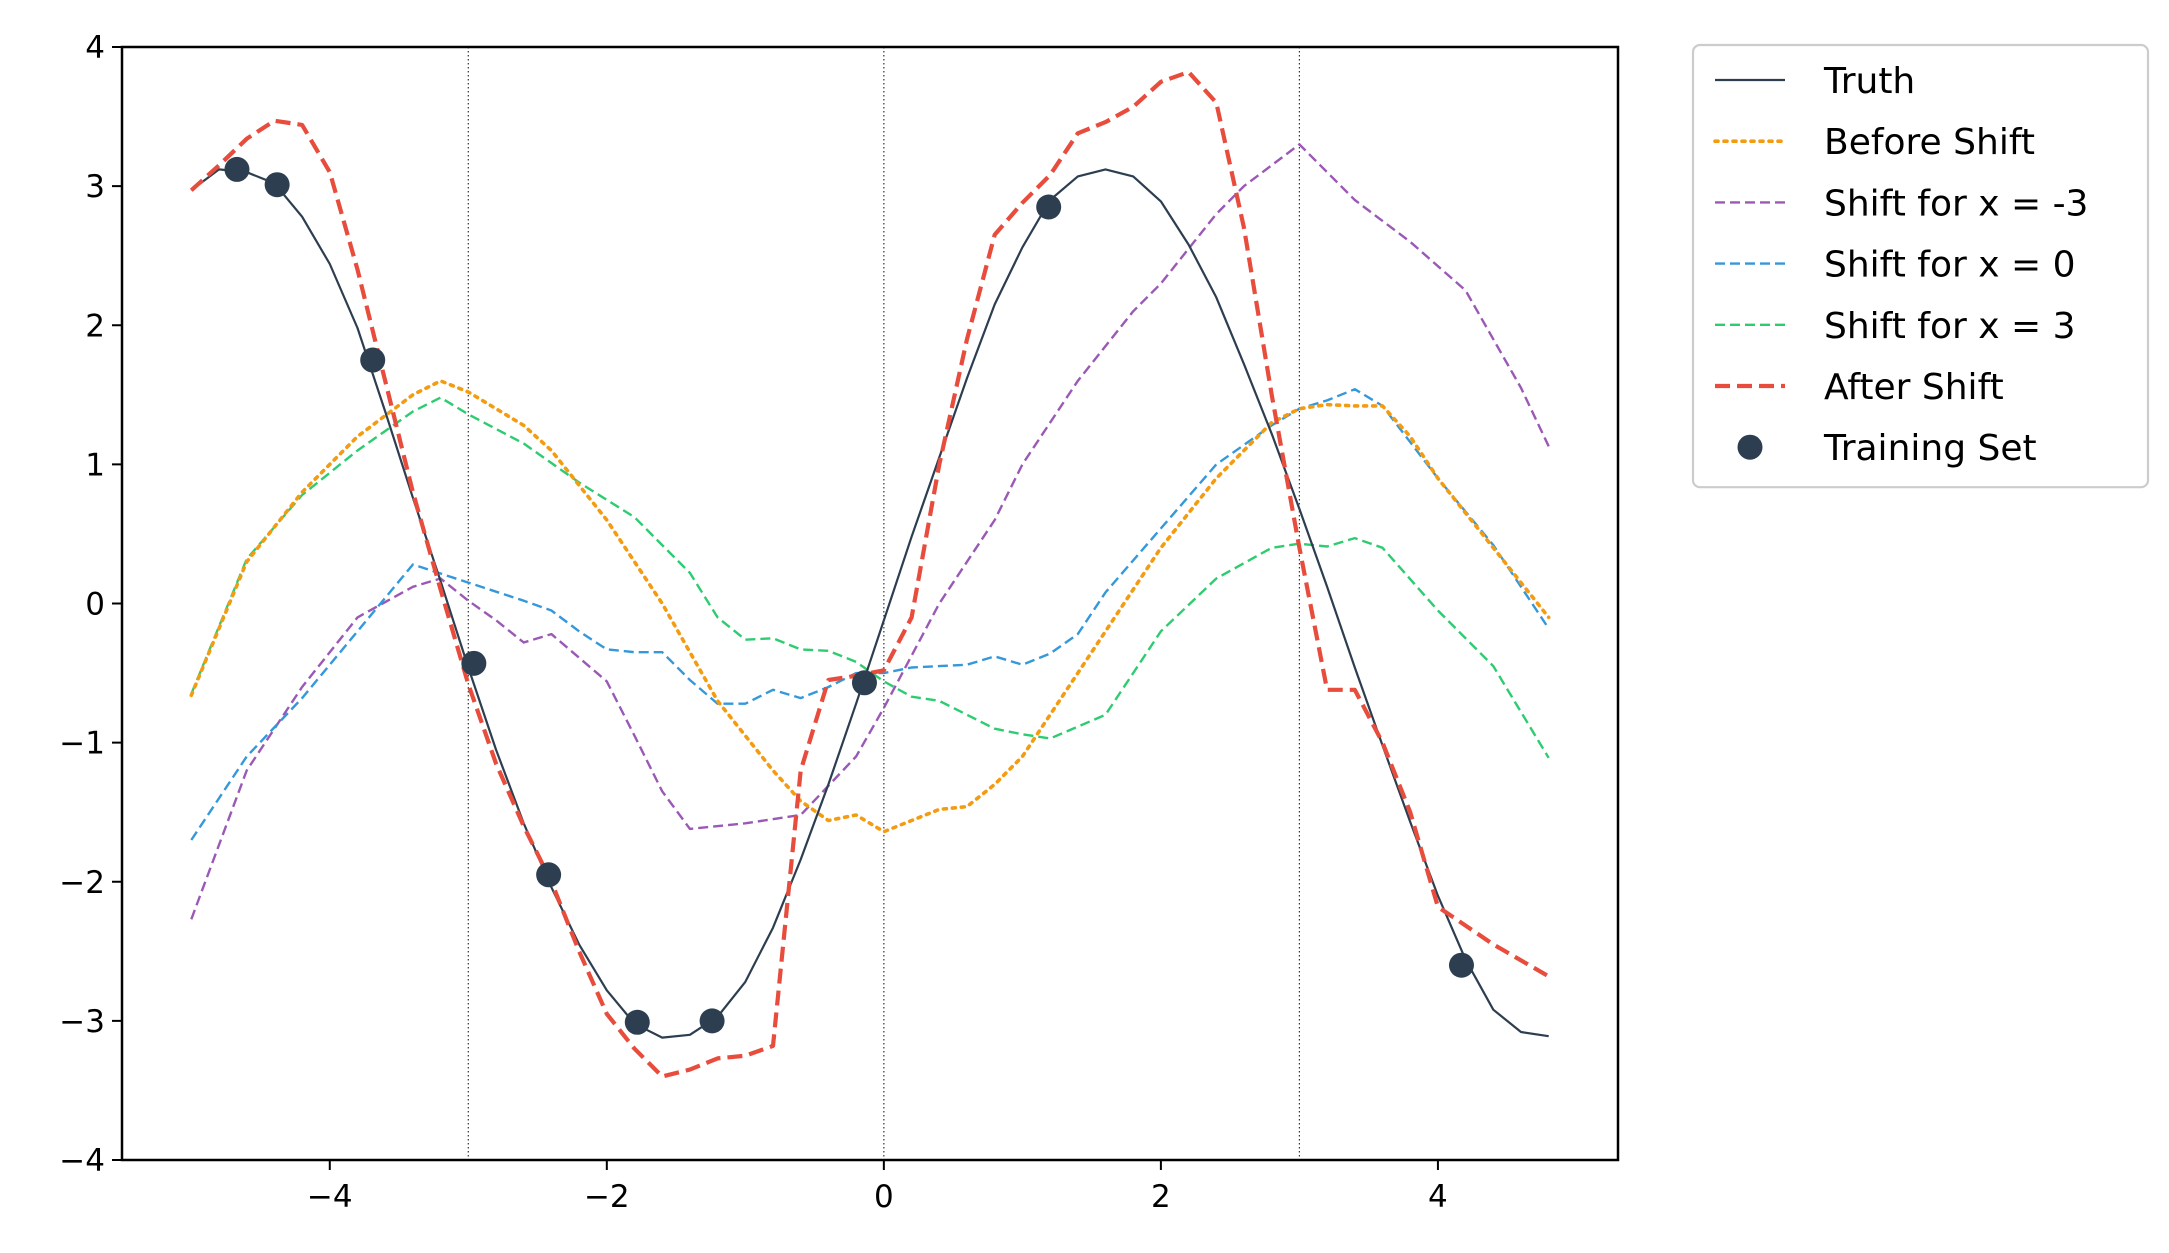 The width and height of the screenshot is (2169, 1253). I want to click on y-tick-label: 2, so click(95, 326).